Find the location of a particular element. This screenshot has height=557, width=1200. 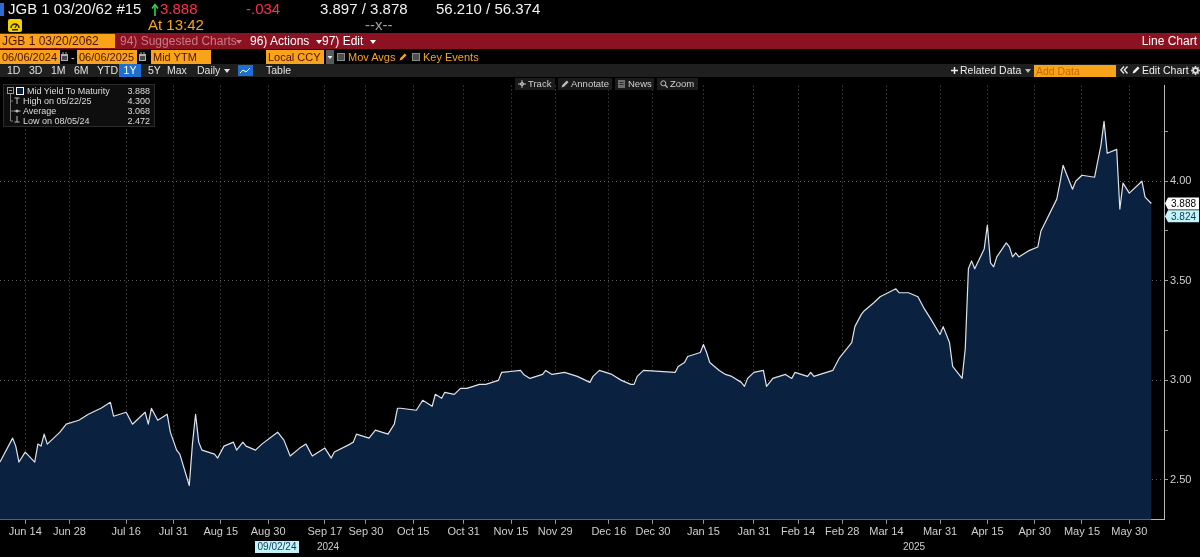

x-tick-label: Jun 14 is located at coordinates (25, 531).